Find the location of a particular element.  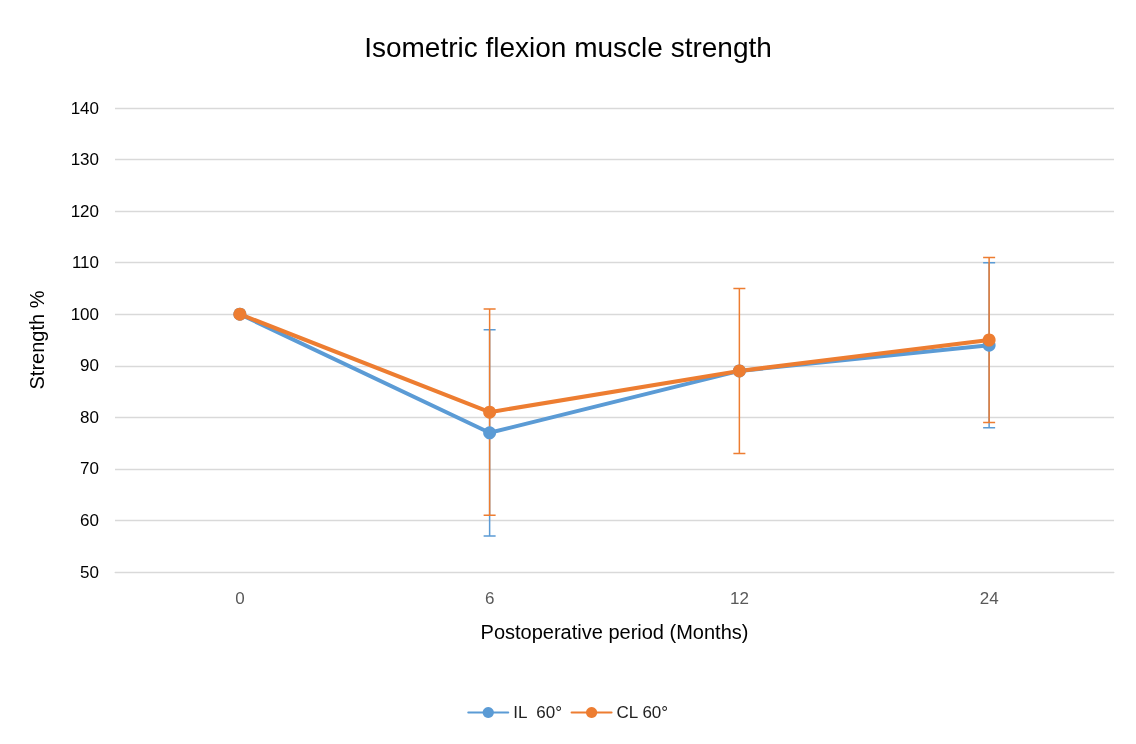

chart-title: Isometric flexion muscle strength is located at coordinates (568, 47).